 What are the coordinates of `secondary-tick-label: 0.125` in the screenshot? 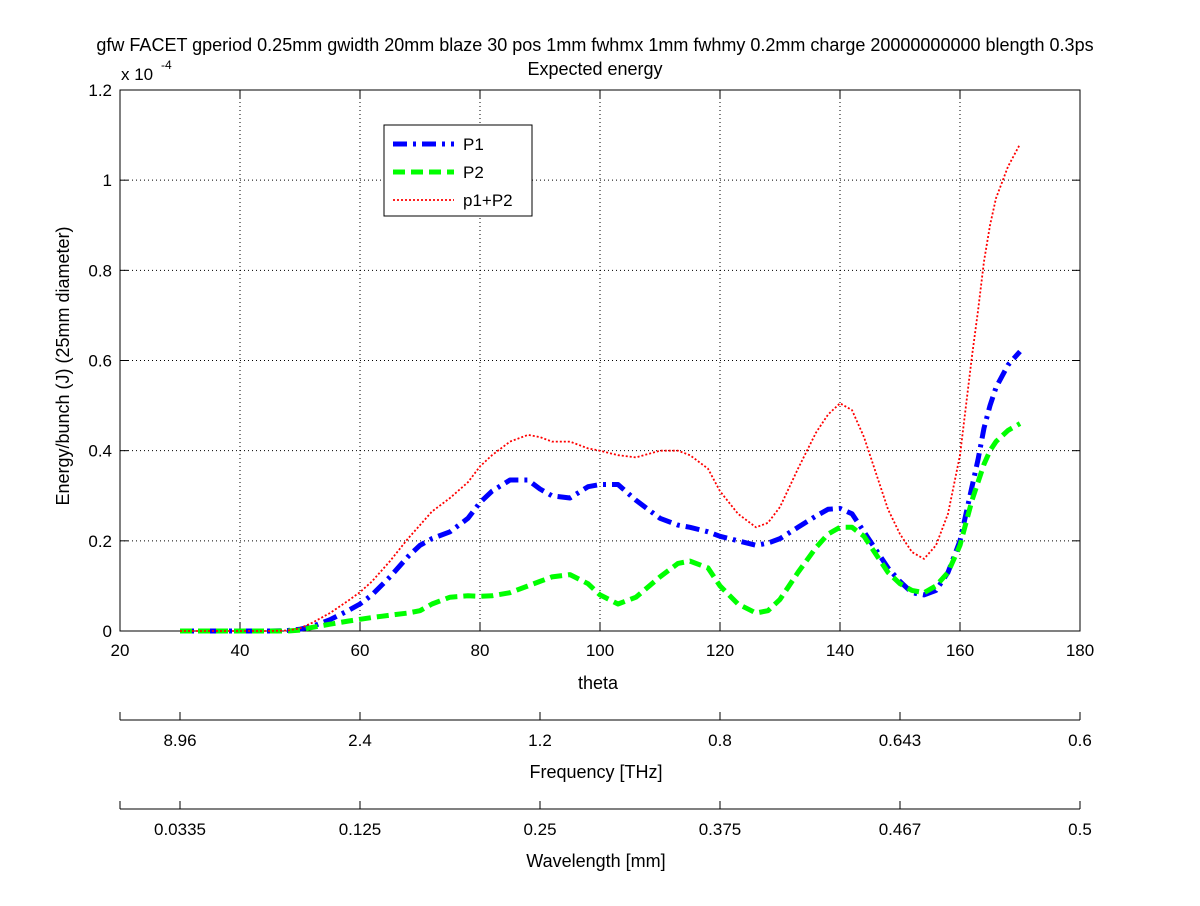 It's located at (360, 829).